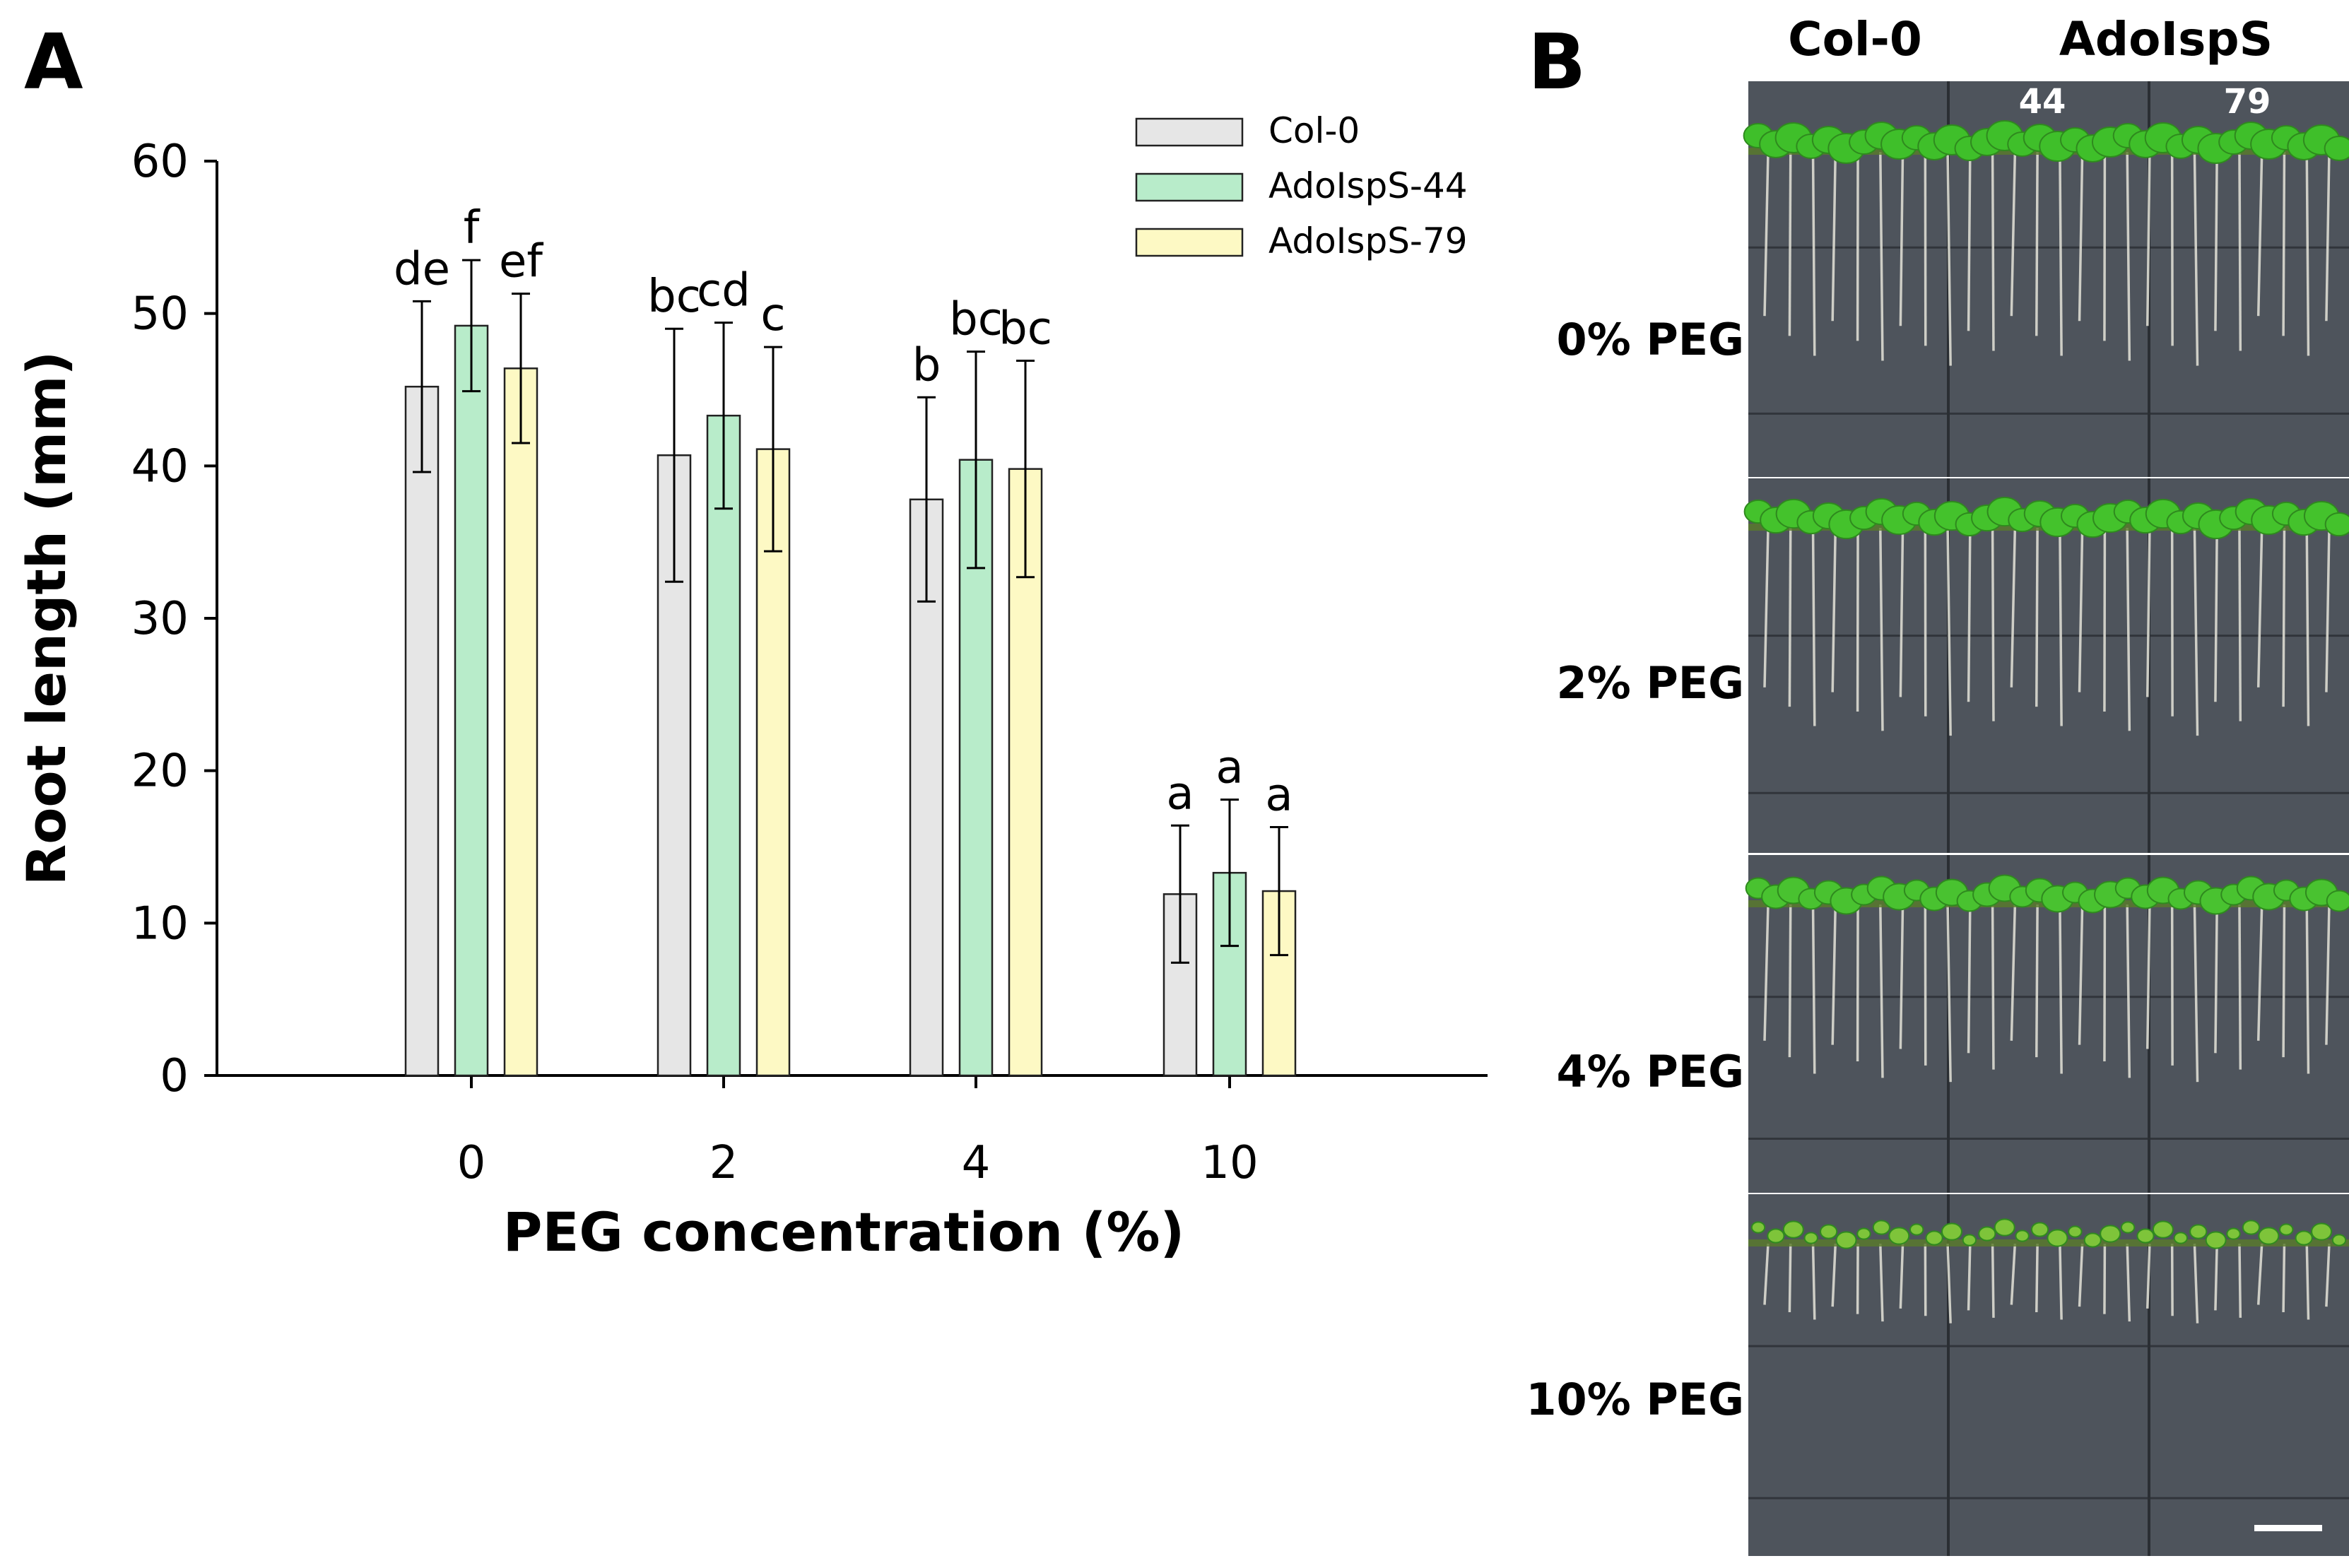  What do you see at coordinates (1314, 130) in the screenshot?
I see `legend-label-col-0: Col-0` at bounding box center [1314, 130].